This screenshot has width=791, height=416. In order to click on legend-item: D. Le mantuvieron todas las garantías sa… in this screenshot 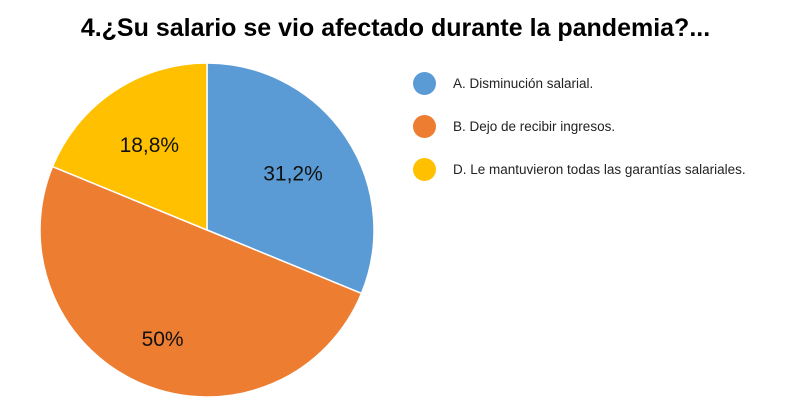, I will do `click(579, 169)`.